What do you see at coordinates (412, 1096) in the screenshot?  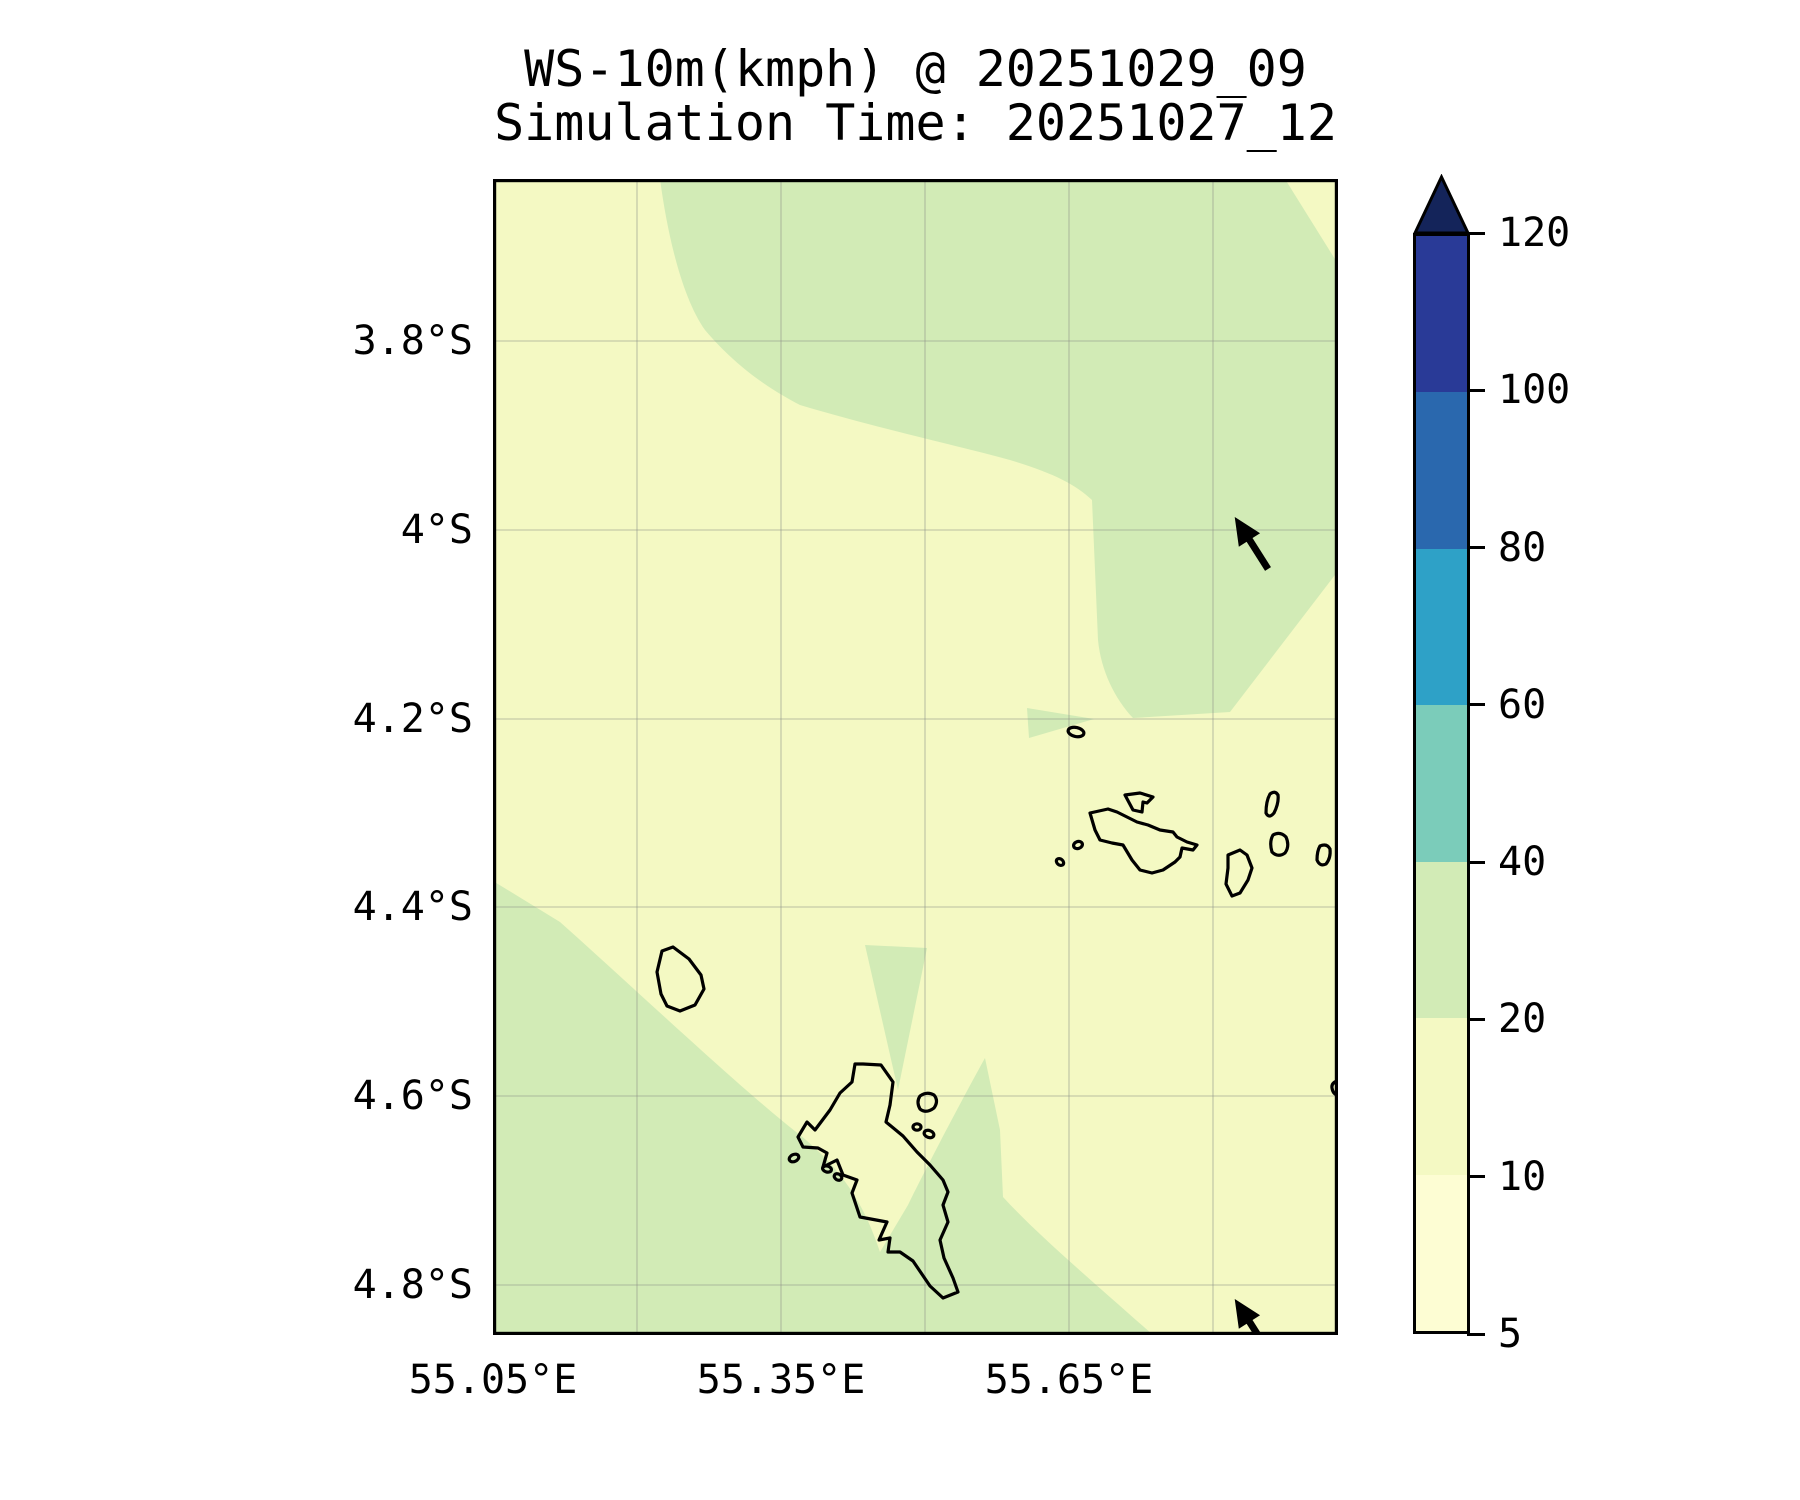 I see `y-tick-label-4: 4.6°S` at bounding box center [412, 1096].